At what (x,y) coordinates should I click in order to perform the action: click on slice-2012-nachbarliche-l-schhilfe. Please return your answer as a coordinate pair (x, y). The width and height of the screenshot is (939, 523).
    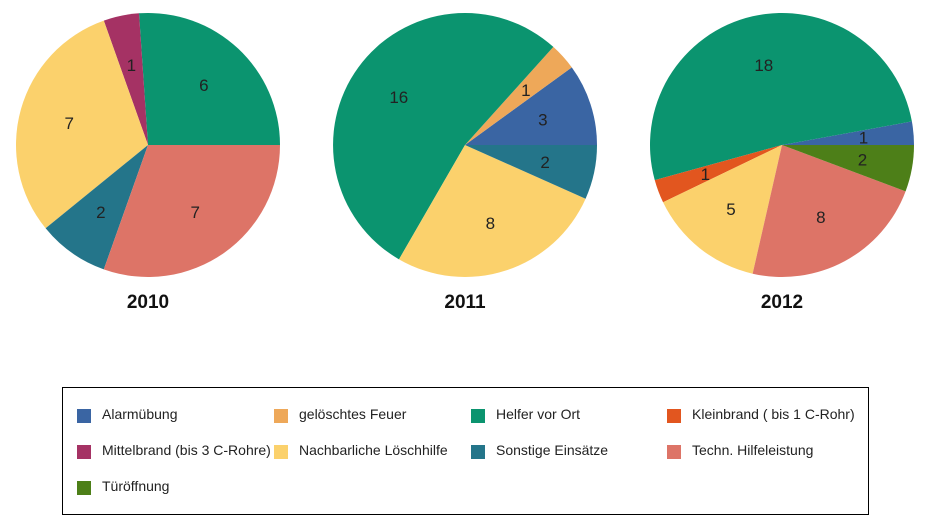
    Looking at the image, I should click on (722, 209).